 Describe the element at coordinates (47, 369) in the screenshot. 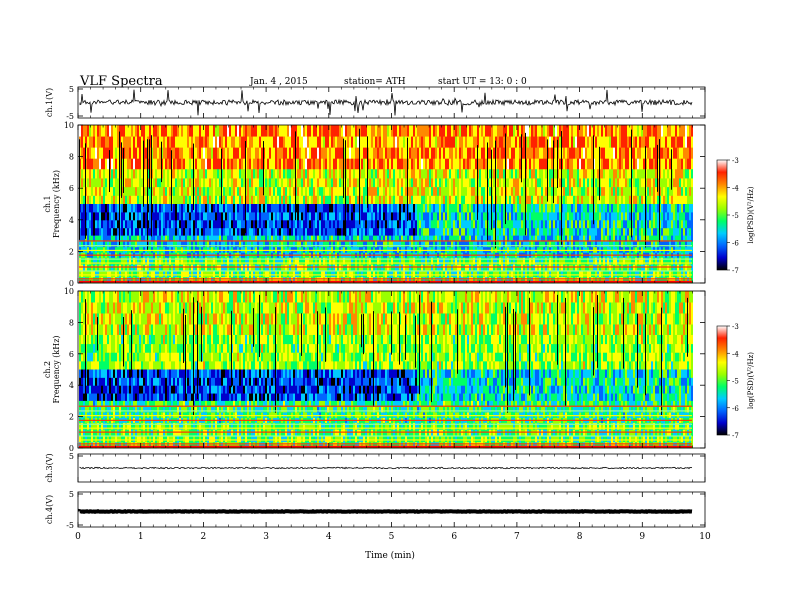

I see `spec2-ylabel: ch.2` at that location.